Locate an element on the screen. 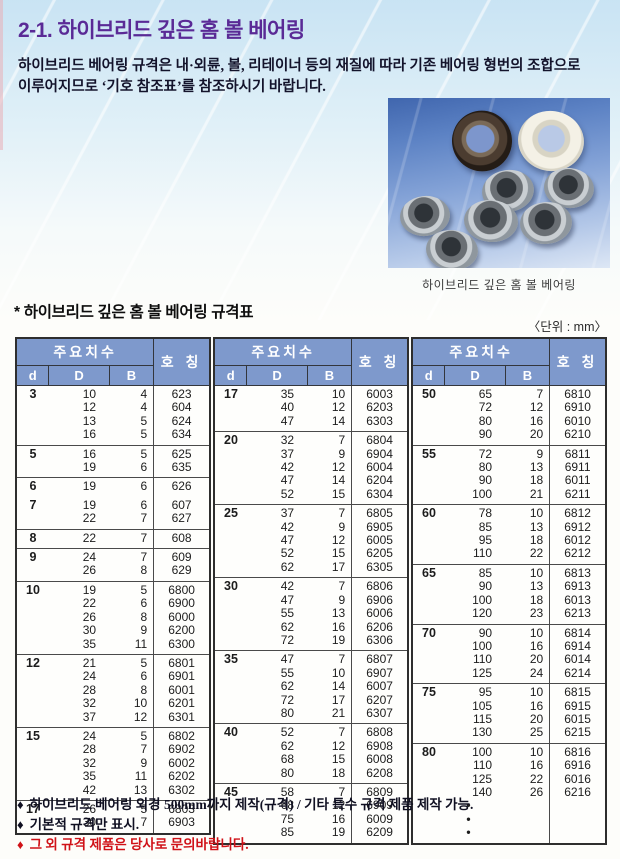  value-designation: 6800 is located at coordinates (181, 589).